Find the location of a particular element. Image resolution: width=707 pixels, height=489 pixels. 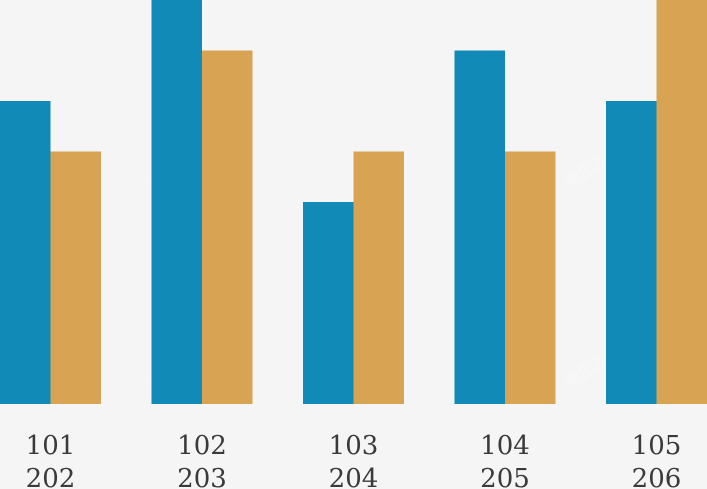

category-label-5-line-1: 105 is located at coordinates (657, 446).